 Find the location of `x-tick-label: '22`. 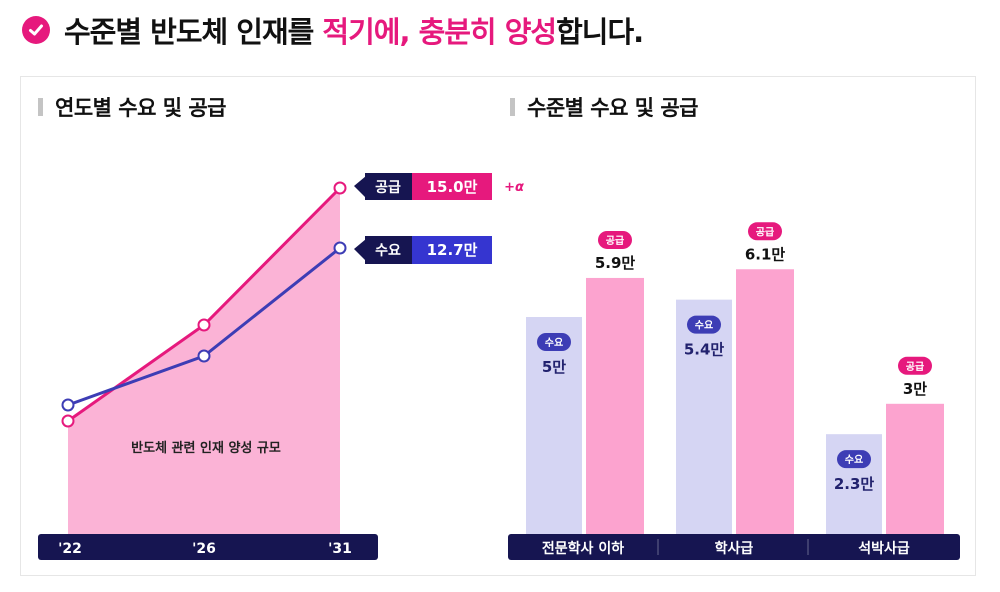

x-tick-label: '22 is located at coordinates (70, 549).